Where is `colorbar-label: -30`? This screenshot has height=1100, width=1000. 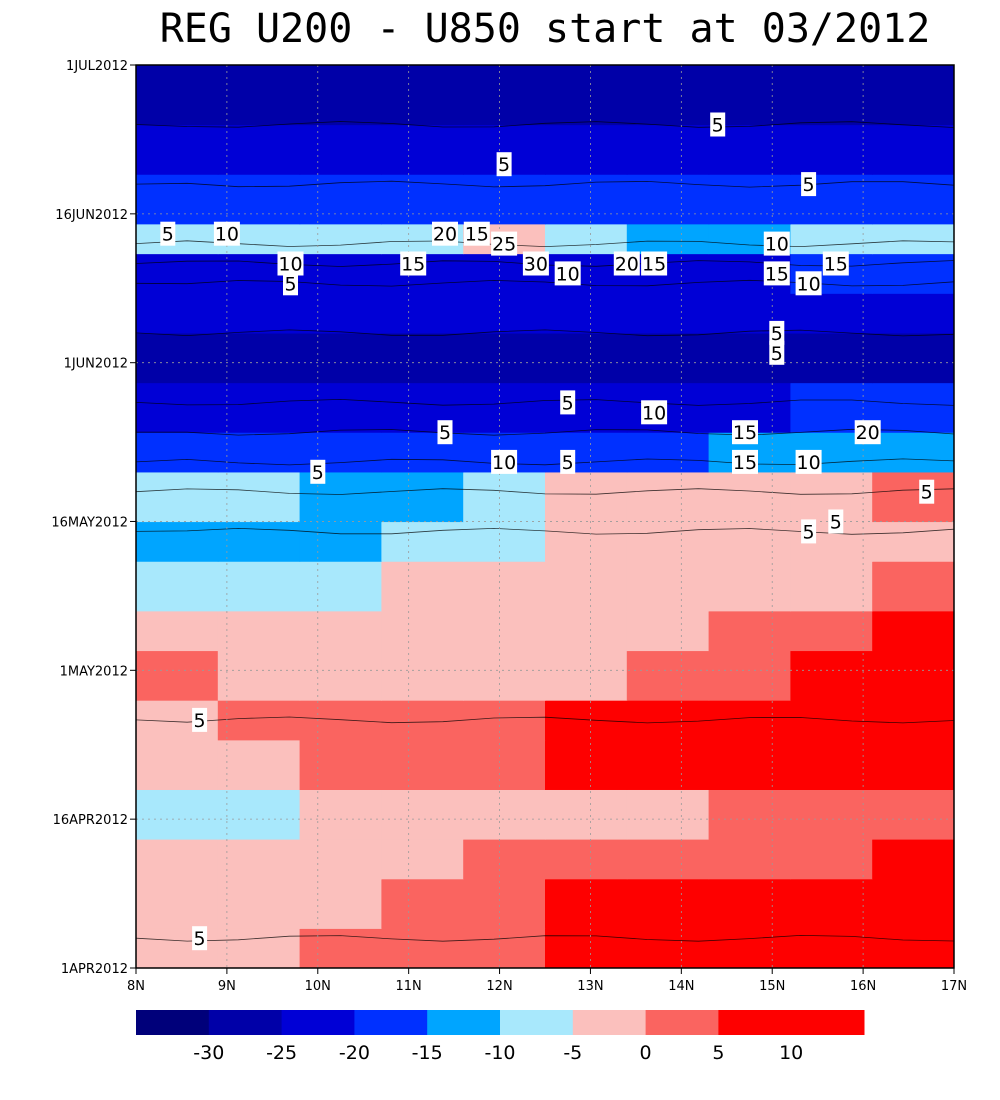
colorbar-label: -30 is located at coordinates (208, 1053).